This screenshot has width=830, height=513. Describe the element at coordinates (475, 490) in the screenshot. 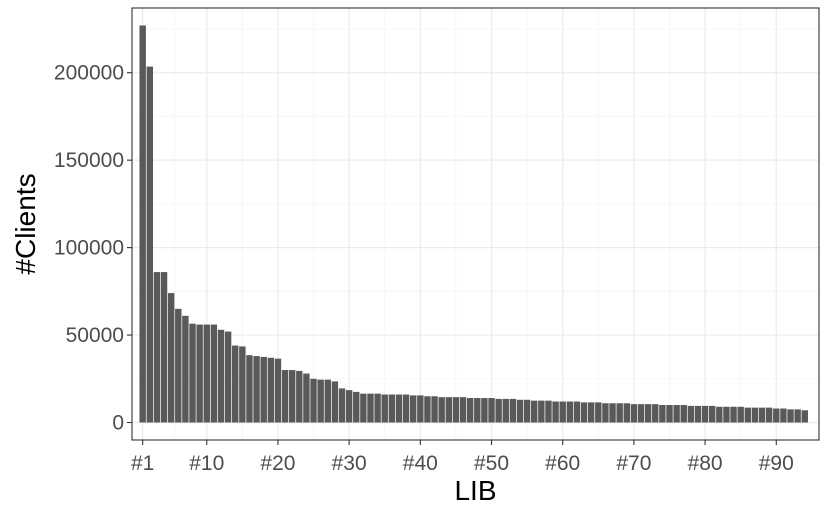

I see `x-axis-title: LIB` at that location.